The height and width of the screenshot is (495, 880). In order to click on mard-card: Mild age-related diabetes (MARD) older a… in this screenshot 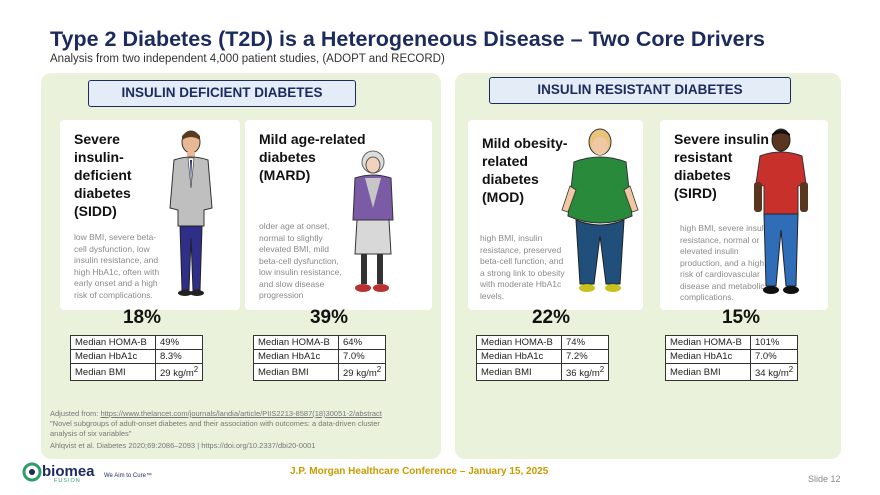, I will do `click(338, 215)`.